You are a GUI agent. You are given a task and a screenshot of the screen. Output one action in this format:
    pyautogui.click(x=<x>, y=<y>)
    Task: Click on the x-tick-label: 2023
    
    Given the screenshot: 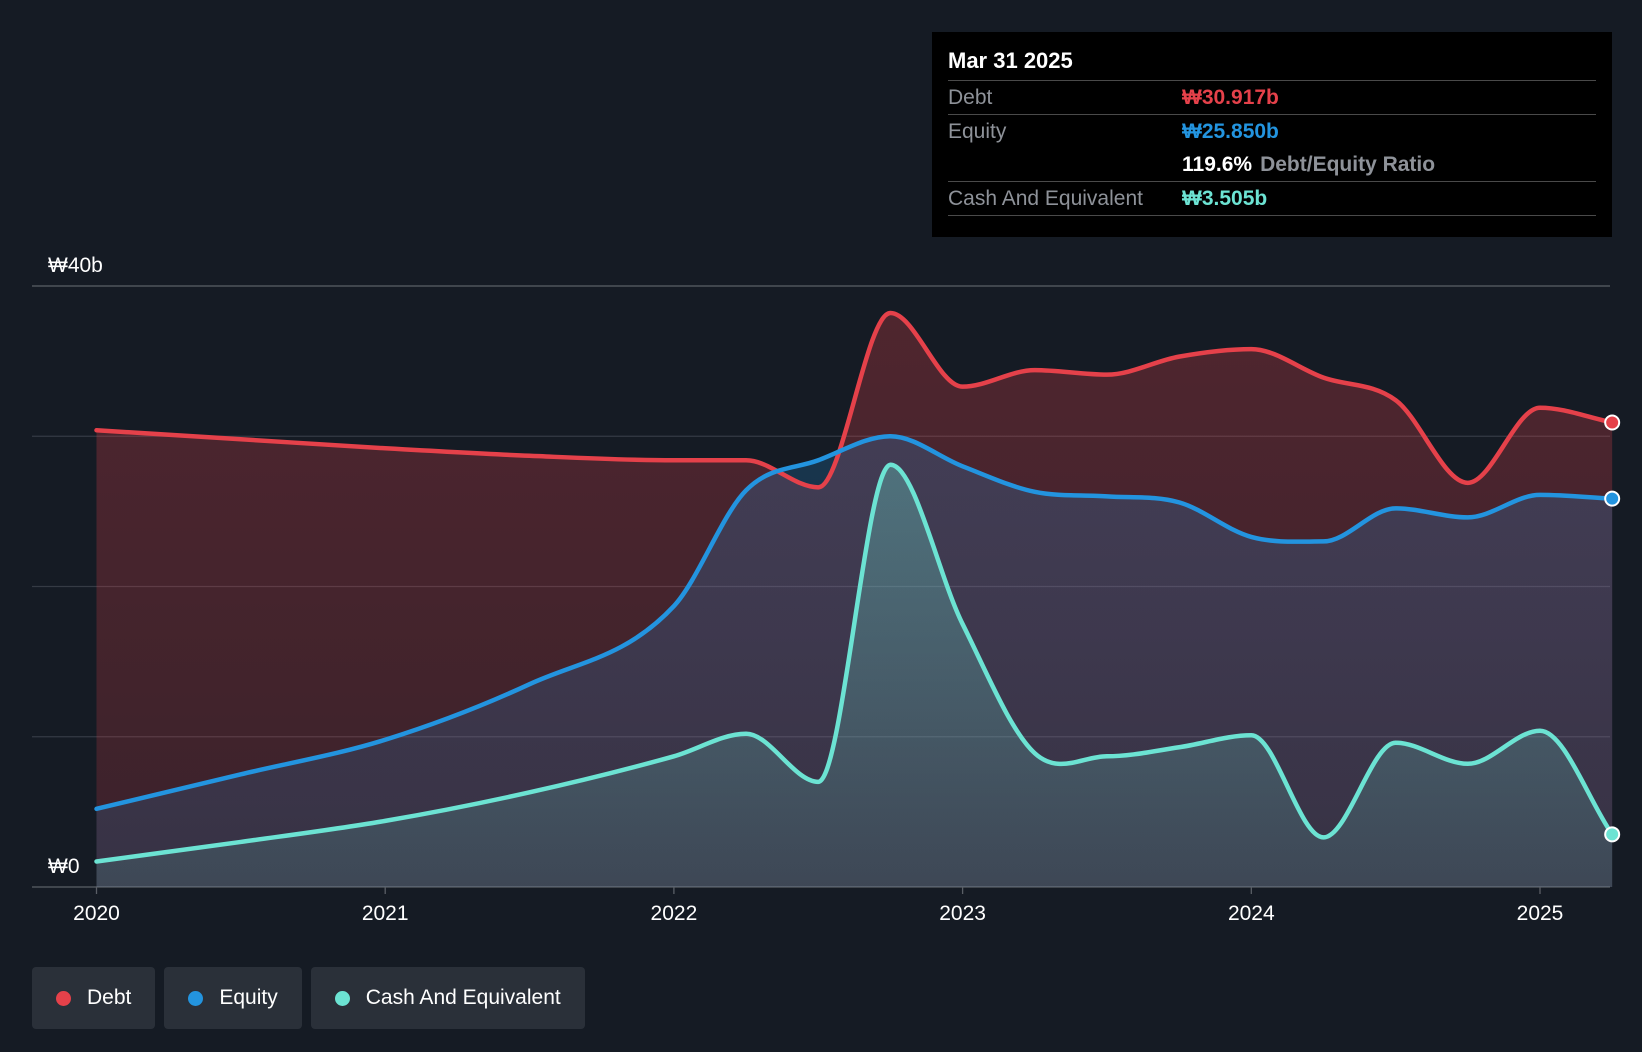 What is the action you would take?
    pyautogui.click(x=962, y=913)
    